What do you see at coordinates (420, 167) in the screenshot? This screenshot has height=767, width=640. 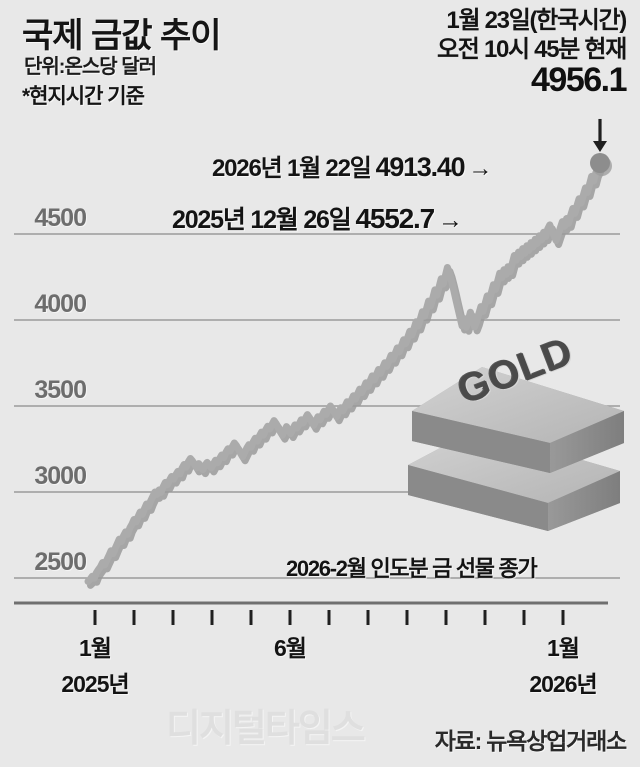 I see `annotation-value: 4913.40` at bounding box center [420, 167].